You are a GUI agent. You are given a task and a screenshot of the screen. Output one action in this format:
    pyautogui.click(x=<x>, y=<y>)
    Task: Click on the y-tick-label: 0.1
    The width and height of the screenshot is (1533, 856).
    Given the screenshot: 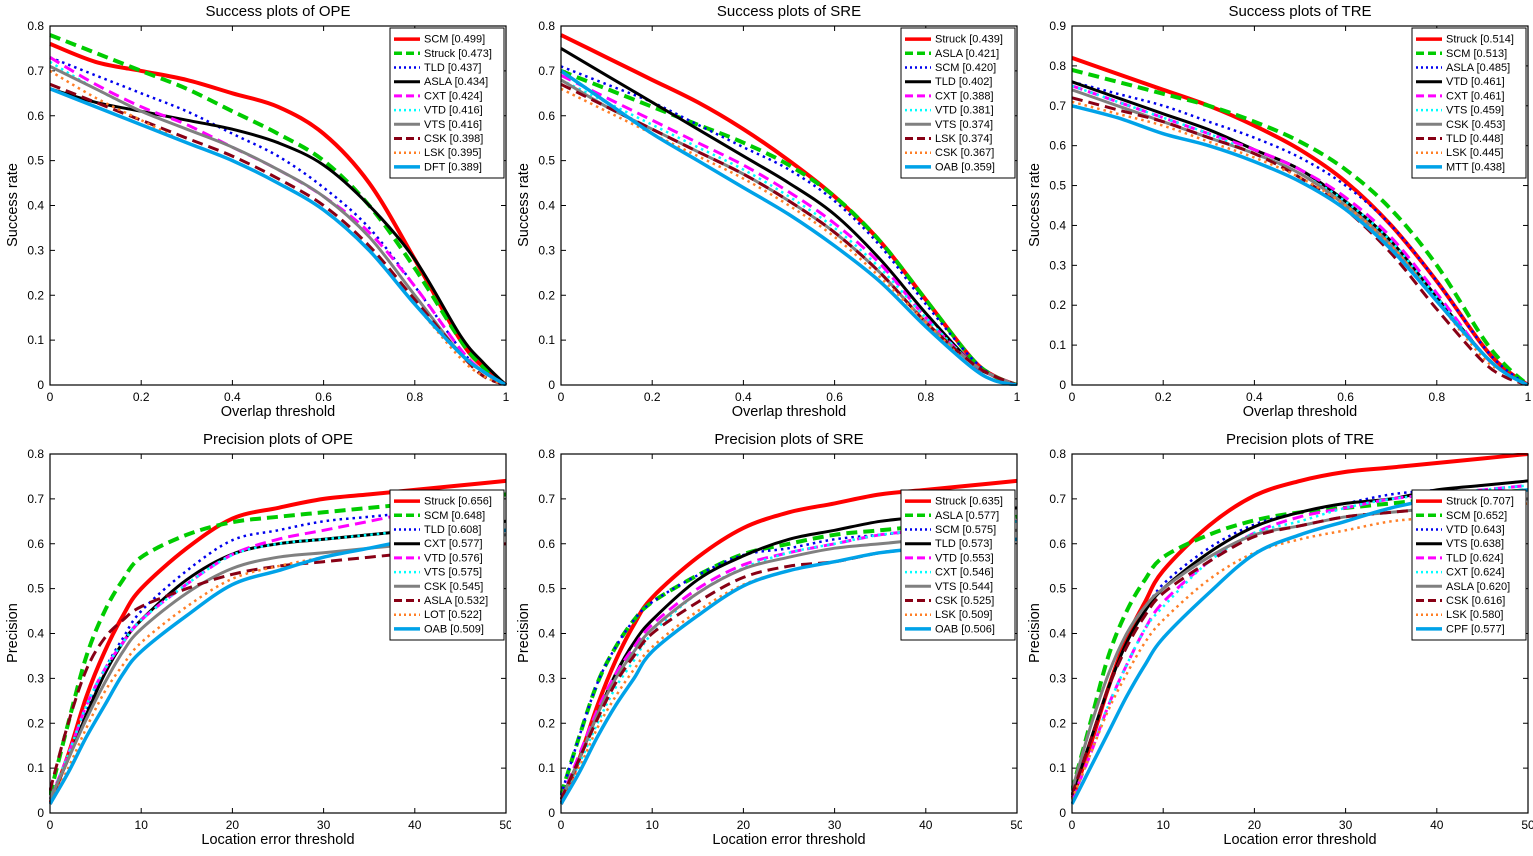 What is the action you would take?
    pyautogui.click(x=546, y=340)
    